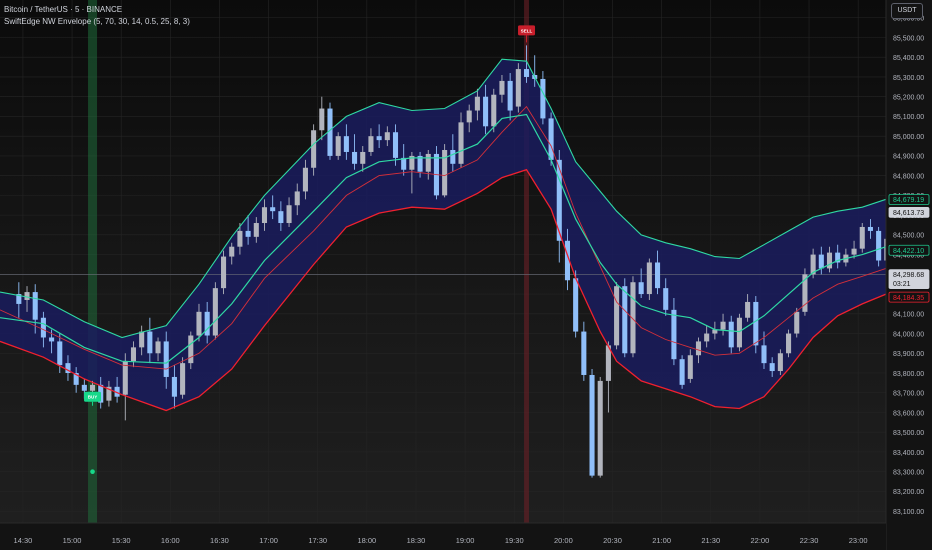  I want to click on price-tick-label: 85,600.00, so click(908, 19).